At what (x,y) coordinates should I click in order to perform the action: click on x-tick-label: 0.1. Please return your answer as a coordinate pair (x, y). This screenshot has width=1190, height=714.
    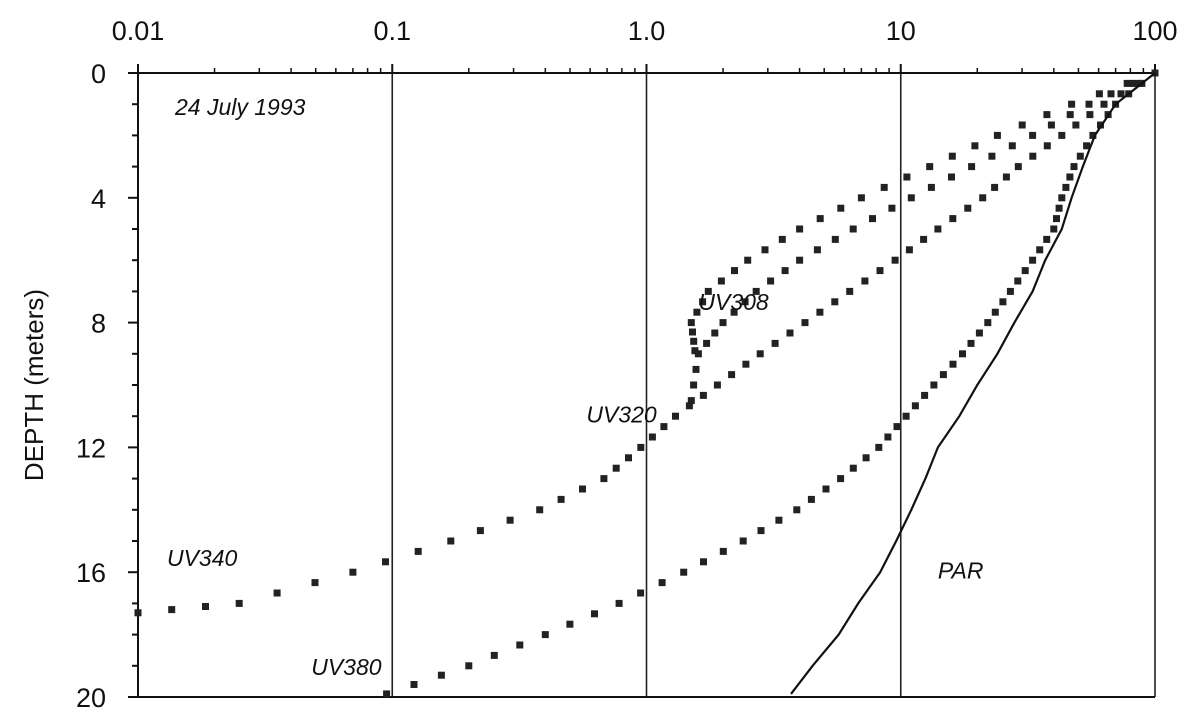
    Looking at the image, I should click on (392, 31).